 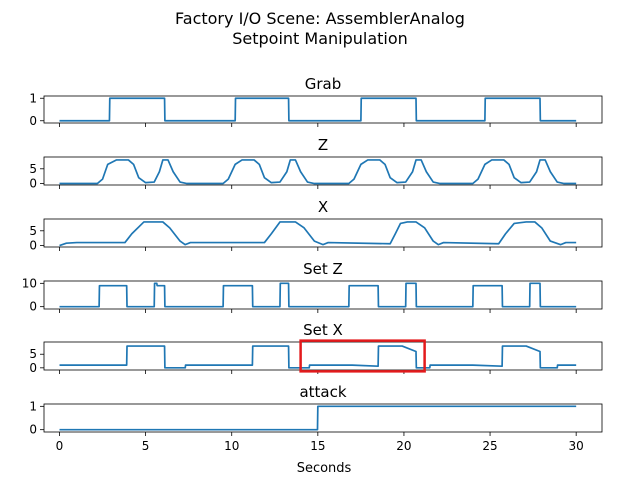 I want to click on subplot-2: X 05, so click(x=316, y=225).